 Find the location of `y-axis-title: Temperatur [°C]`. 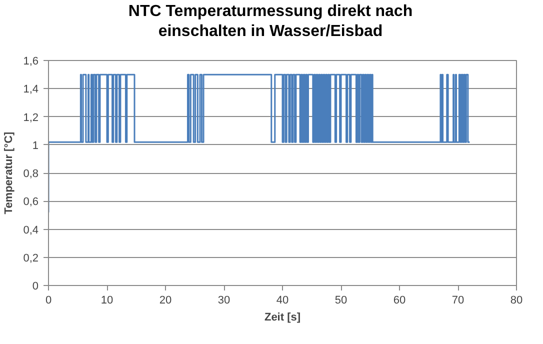

y-axis-title: Temperatur [°C] is located at coordinates (9, 172).